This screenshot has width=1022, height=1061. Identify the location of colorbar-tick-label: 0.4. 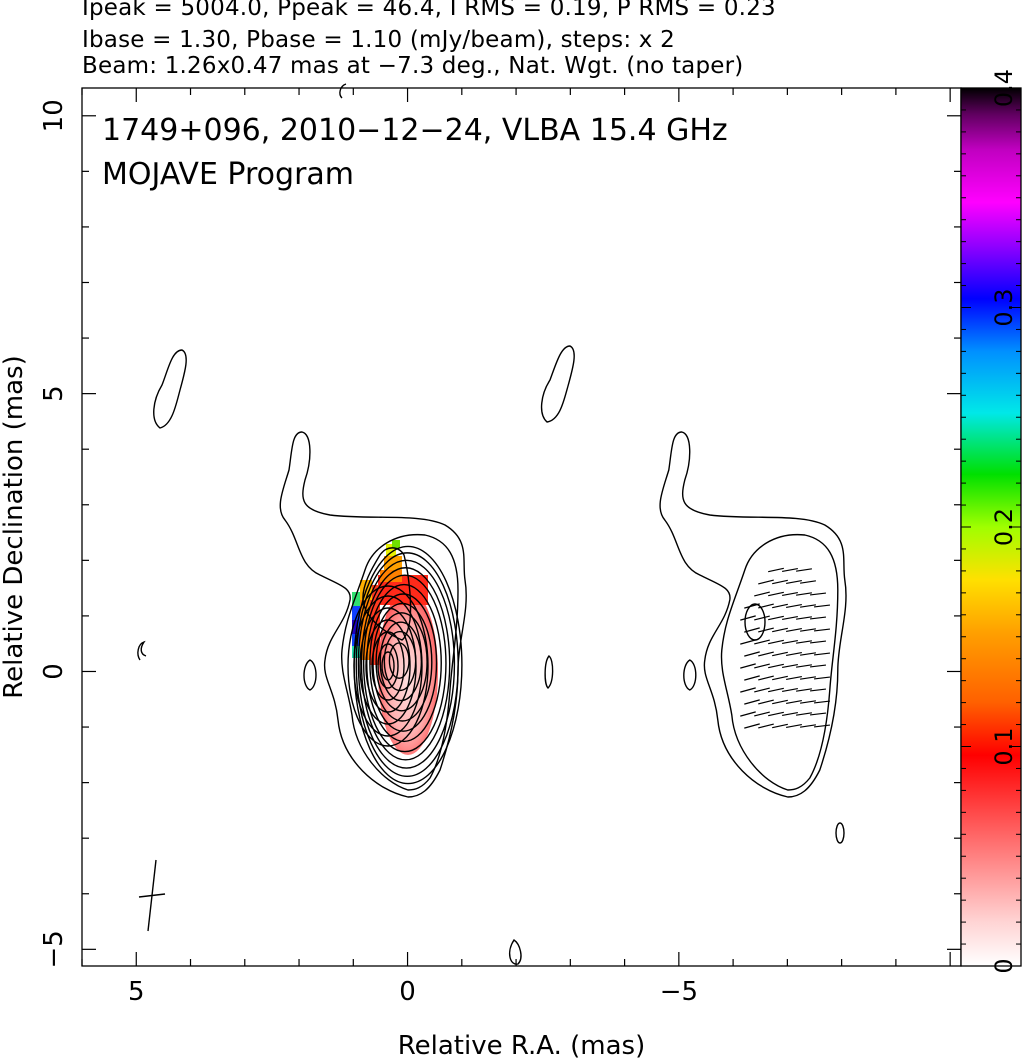
(1004, 88).